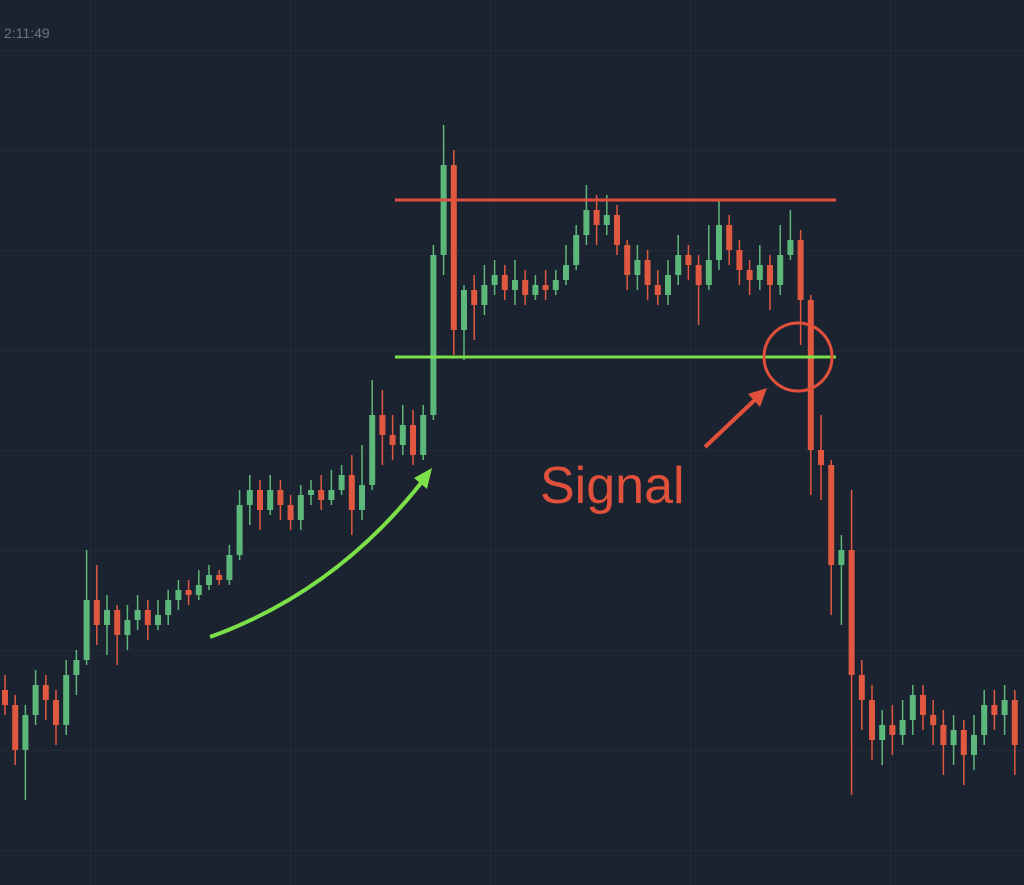  What do you see at coordinates (27, 33) in the screenshot?
I see `time-label: 2:11:49` at bounding box center [27, 33].